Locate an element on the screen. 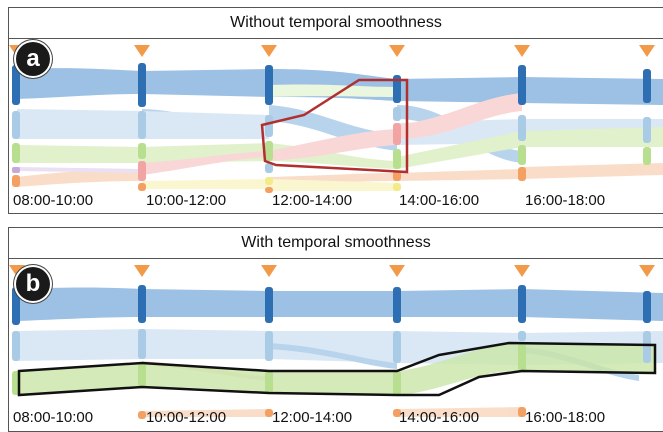 The height and width of the screenshot is (432, 663). highlight-outline-red is located at coordinates (334, 126).